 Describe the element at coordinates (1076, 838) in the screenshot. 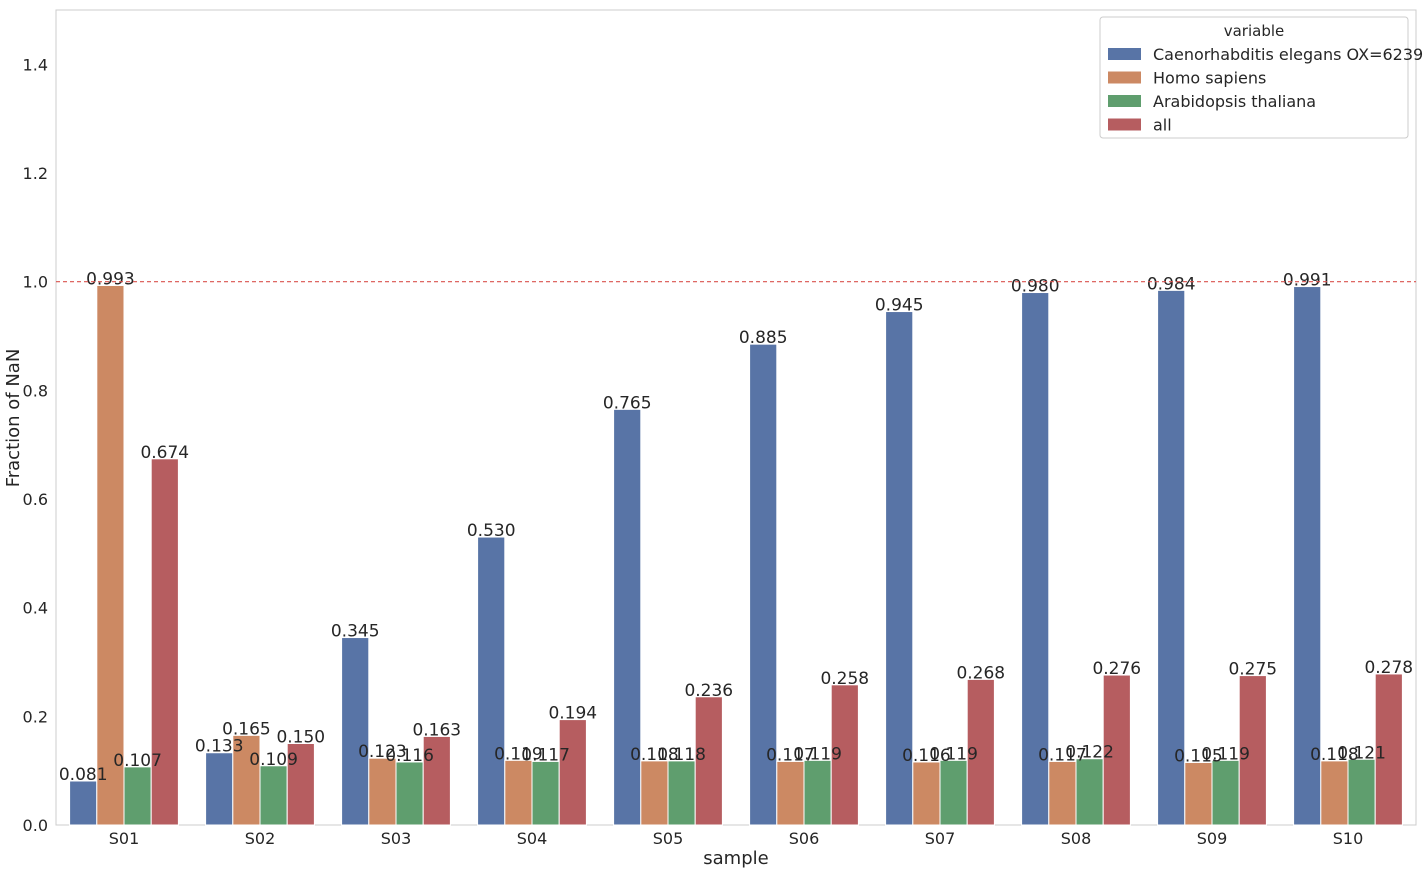

I see `x-tick-label: S08` at that location.